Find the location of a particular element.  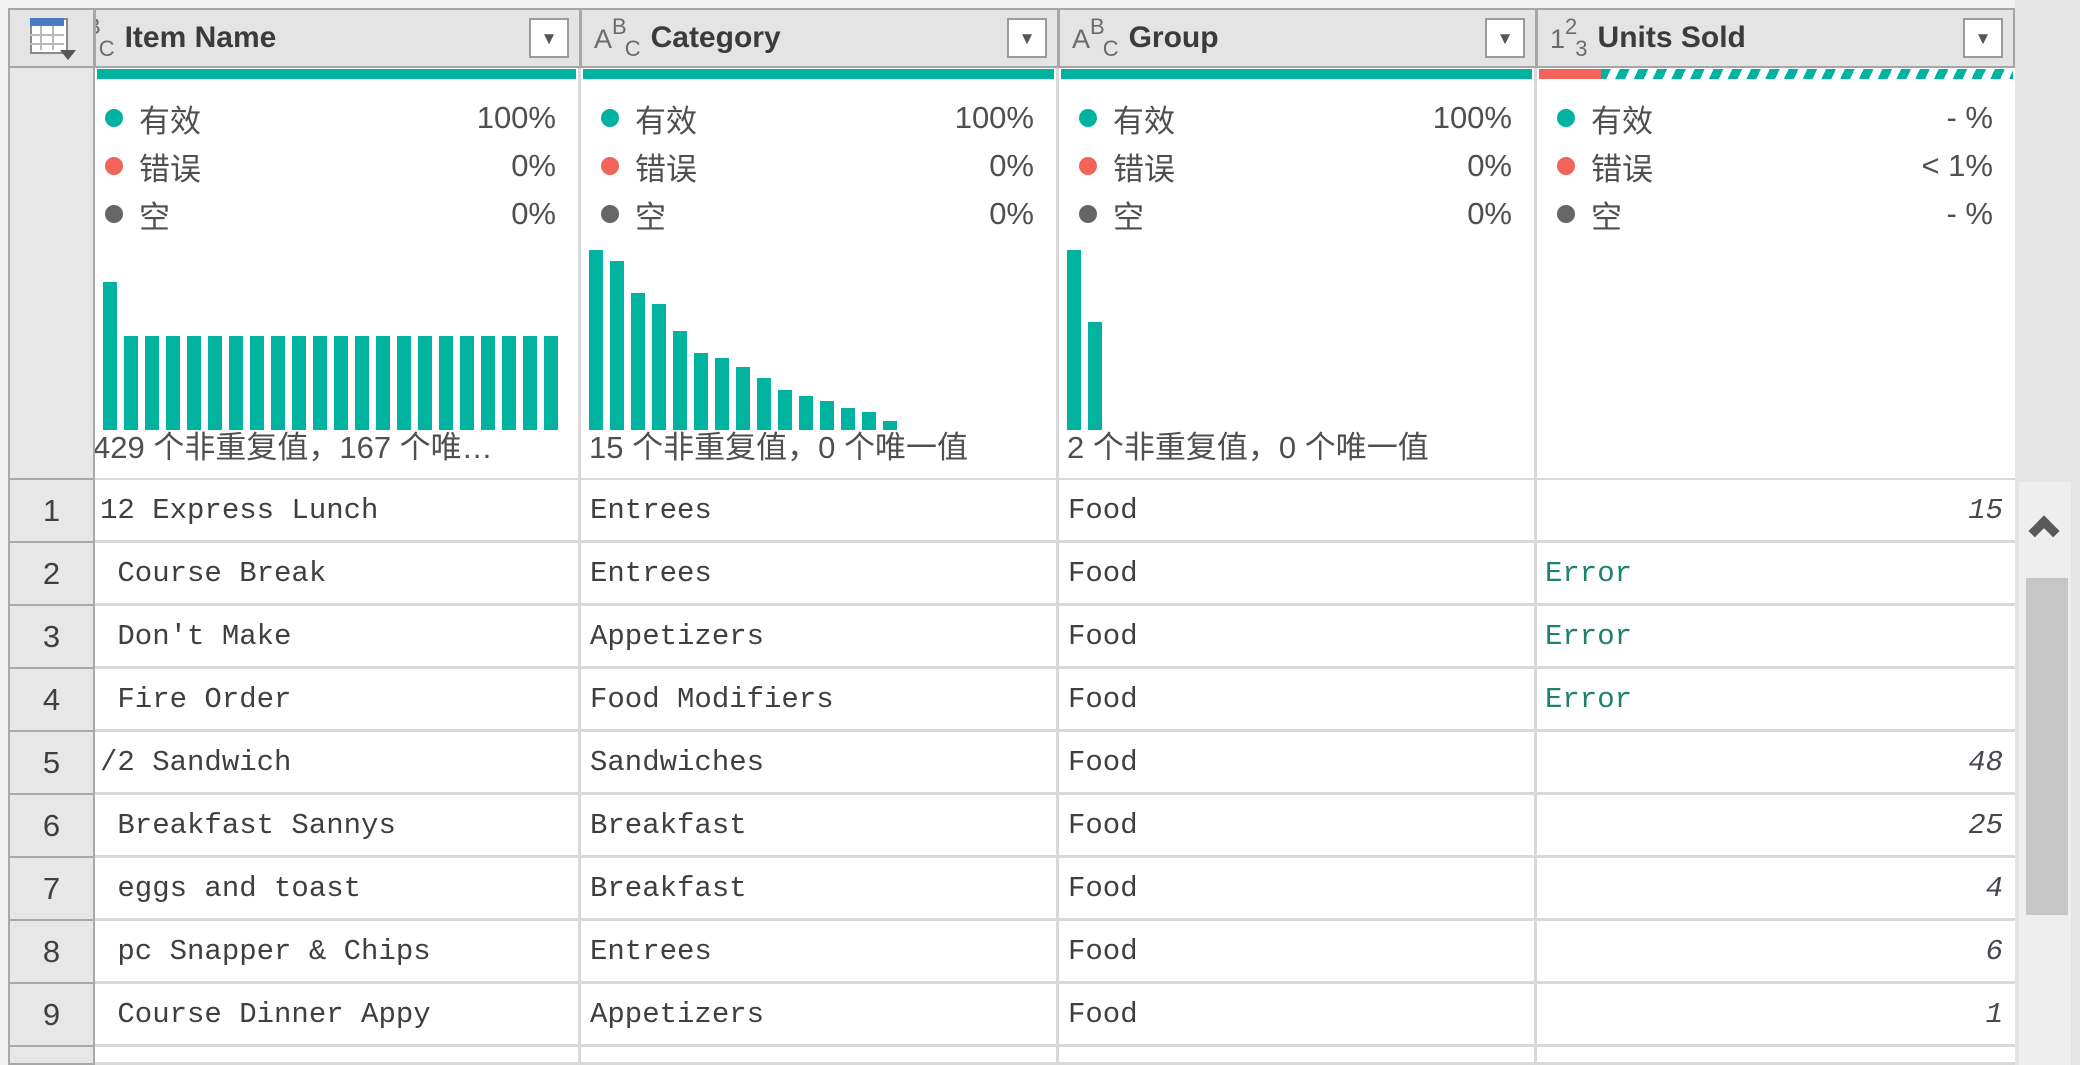

row-number: 5 is located at coordinates (51, 763).